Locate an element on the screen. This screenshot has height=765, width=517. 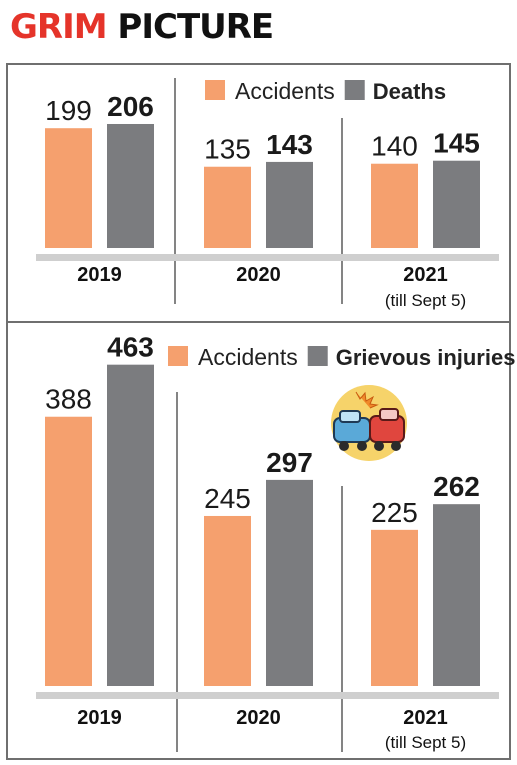
title-word-picture: PICTURE is located at coordinates (195, 27).